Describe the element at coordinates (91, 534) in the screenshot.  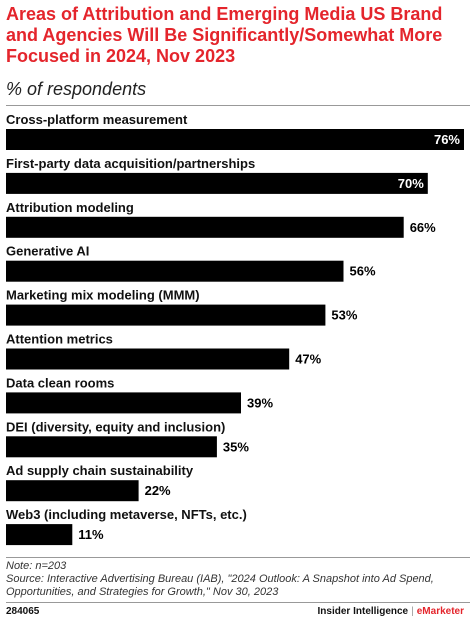
I see `value-label: 11%` at that location.